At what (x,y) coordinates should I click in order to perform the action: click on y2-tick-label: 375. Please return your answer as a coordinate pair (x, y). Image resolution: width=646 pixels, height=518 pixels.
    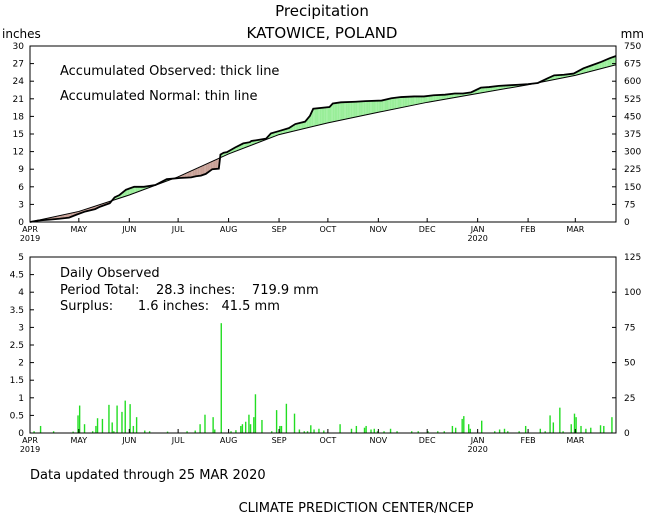
    Looking at the image, I should click on (632, 135).